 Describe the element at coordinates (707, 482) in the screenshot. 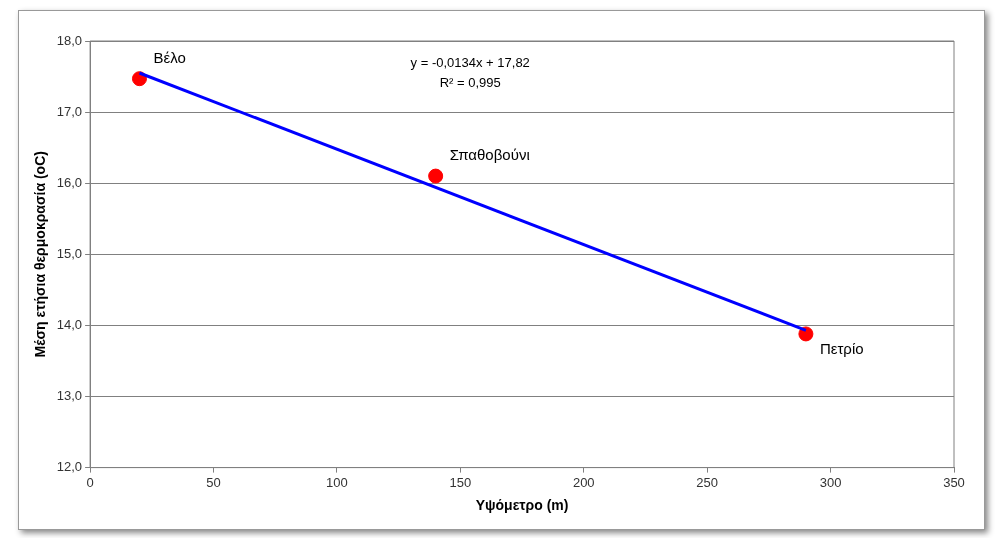

I see `x-tick-label: 250` at that location.